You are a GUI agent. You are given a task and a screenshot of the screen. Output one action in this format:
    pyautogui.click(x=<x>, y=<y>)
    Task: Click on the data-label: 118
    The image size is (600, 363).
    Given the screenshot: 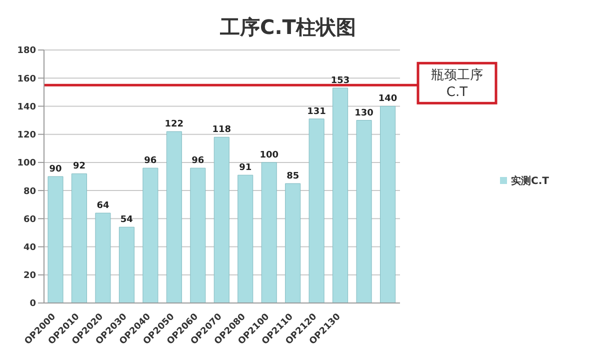 What is the action you would take?
    pyautogui.click(x=222, y=130)
    